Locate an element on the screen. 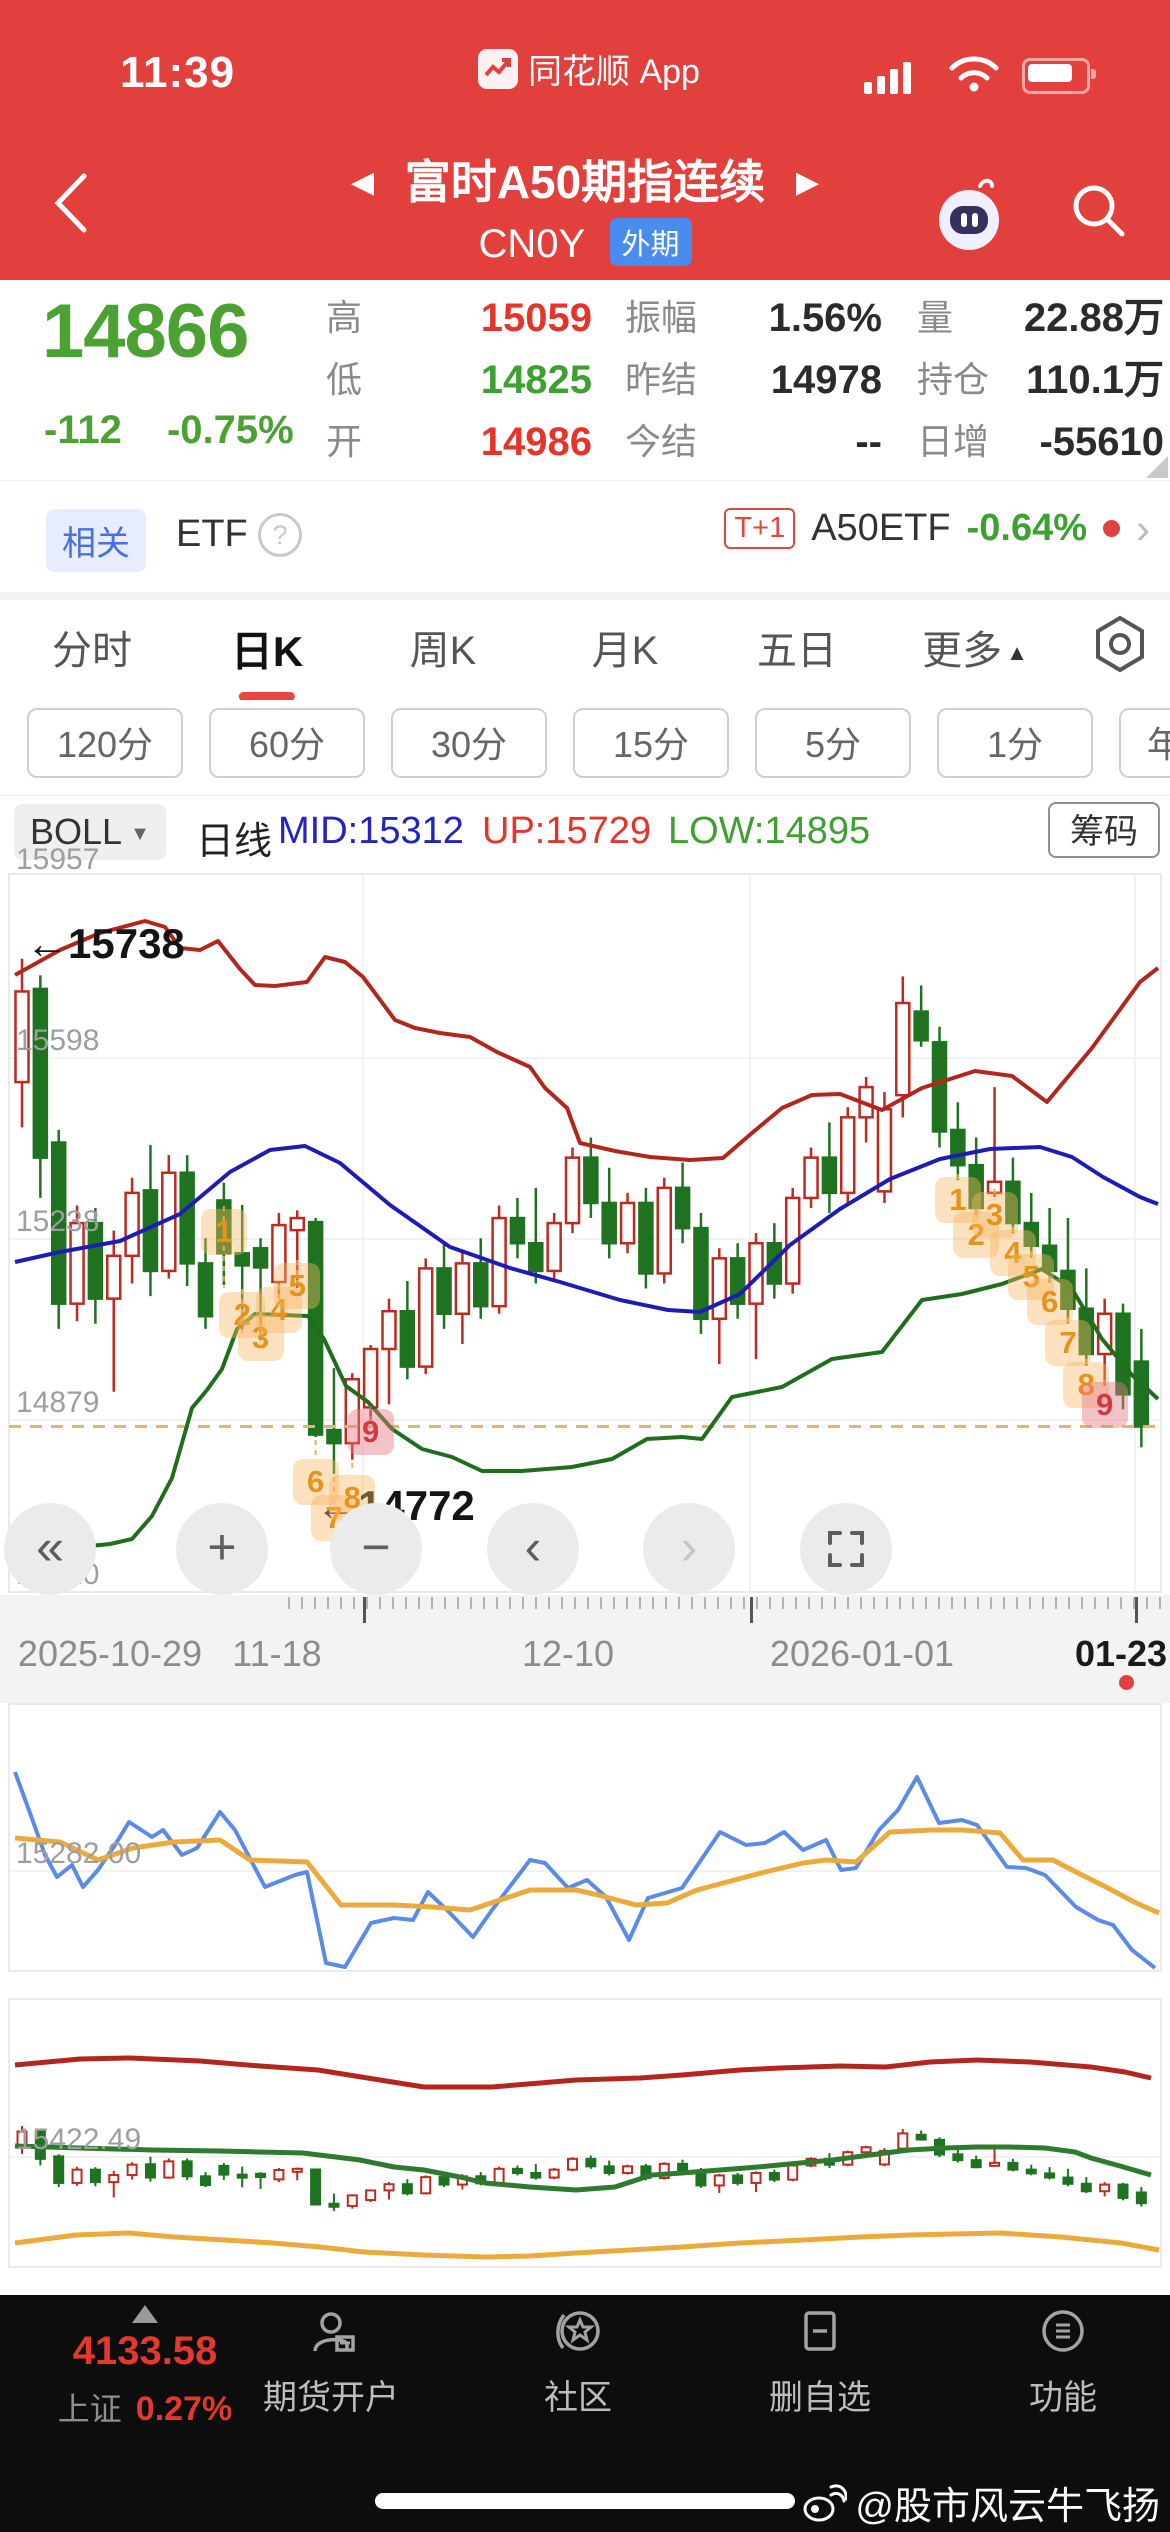 The height and width of the screenshot is (2532, 1170). period-button-5分: 5分 is located at coordinates (833, 743).